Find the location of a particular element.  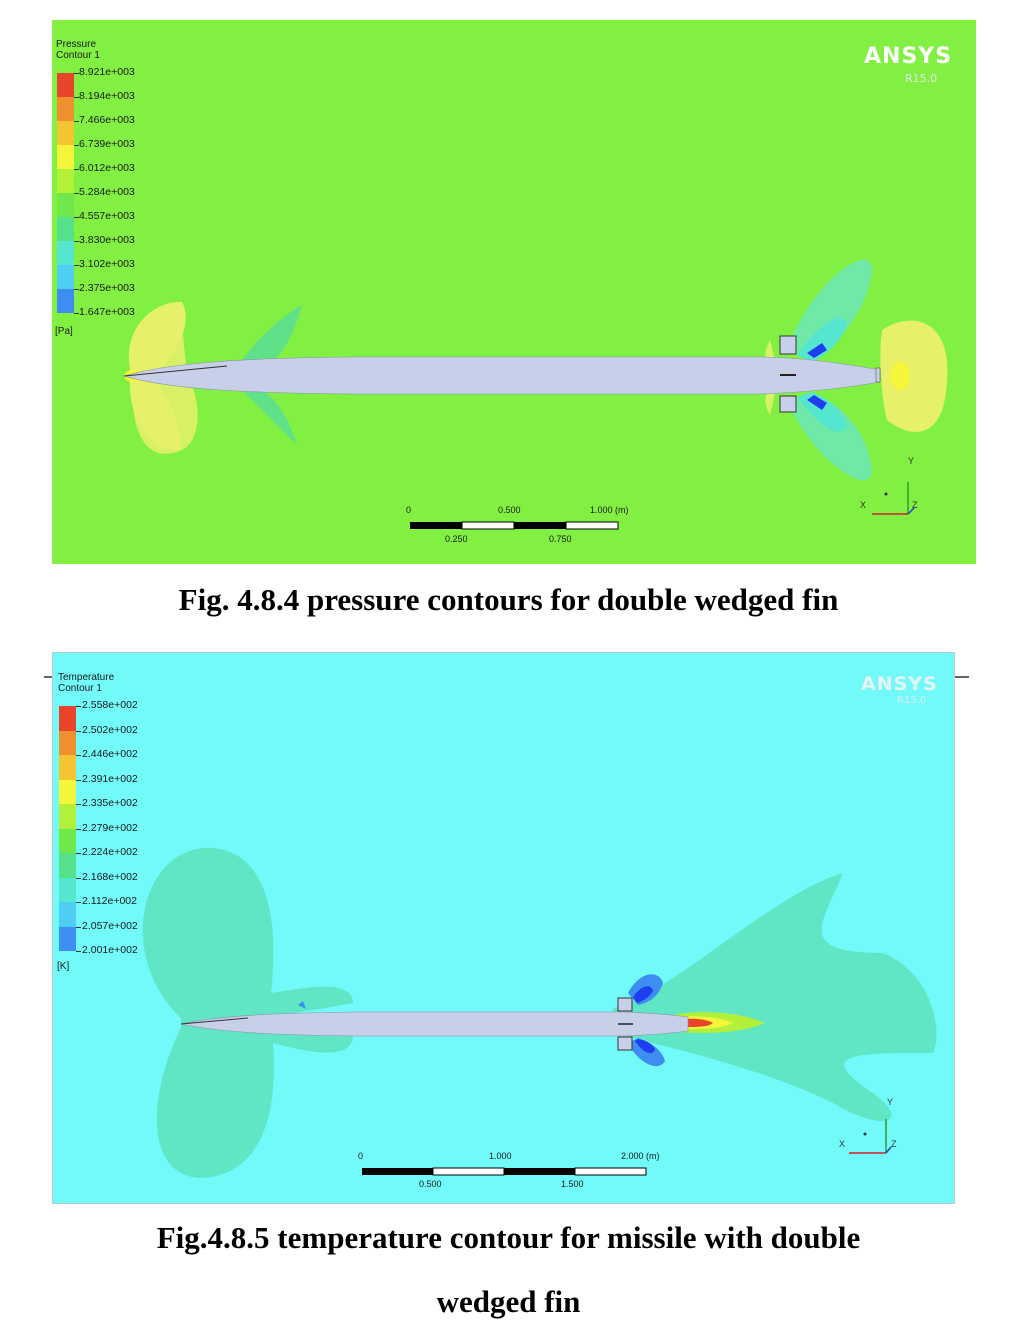

legend-value-label: 2.001e+002 is located at coordinates (110, 950).